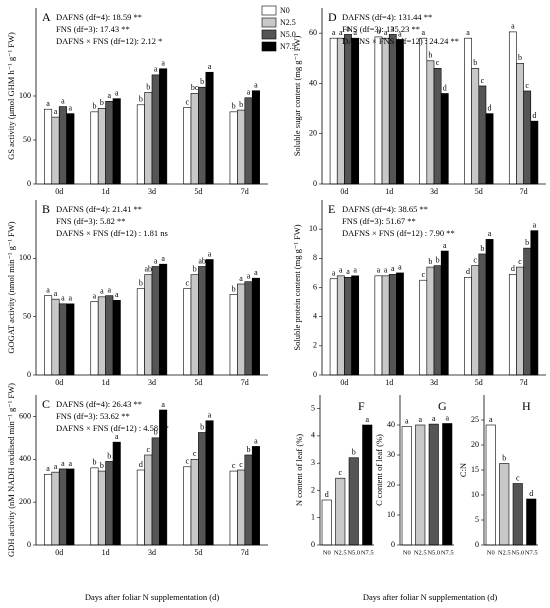 This screenshot has height=608, width=550. What do you see at coordinates (313, 517) in the screenshot?
I see `y-tick-label: 1` at bounding box center [313, 517].